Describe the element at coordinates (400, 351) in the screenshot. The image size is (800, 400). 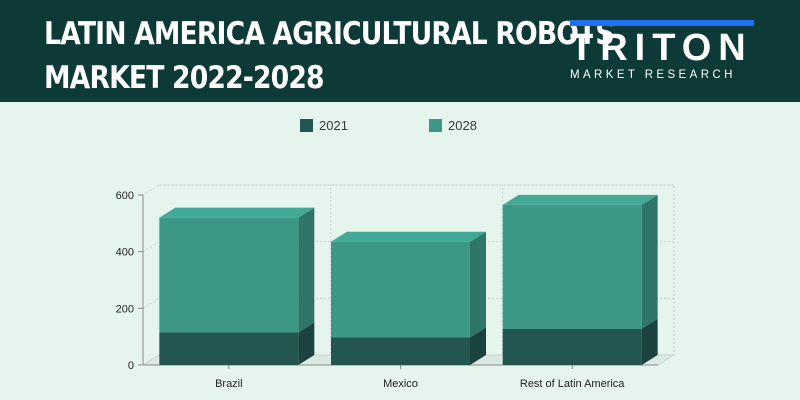
I see `bar-mexico-2021` at that location.